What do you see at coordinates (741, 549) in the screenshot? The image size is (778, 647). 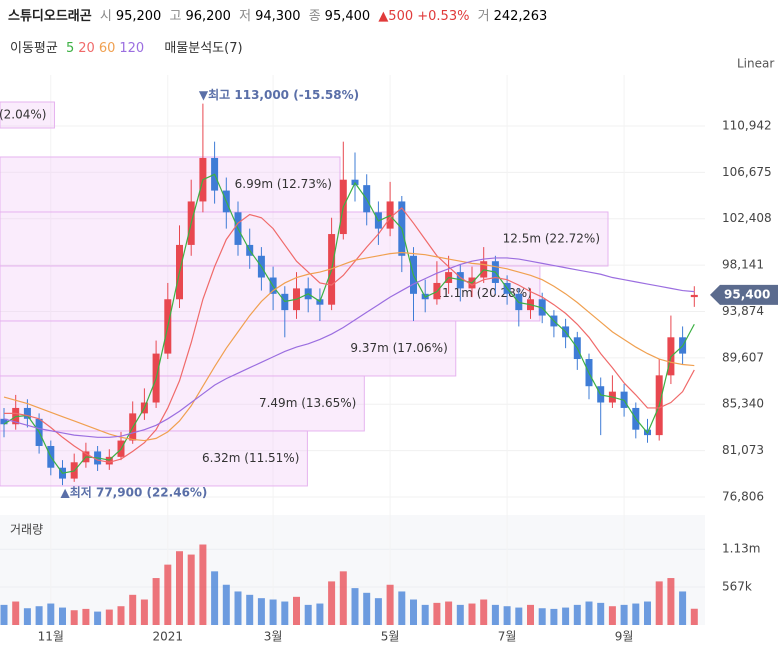 I see `y2-tick-label: 1.13m` at bounding box center [741, 549].